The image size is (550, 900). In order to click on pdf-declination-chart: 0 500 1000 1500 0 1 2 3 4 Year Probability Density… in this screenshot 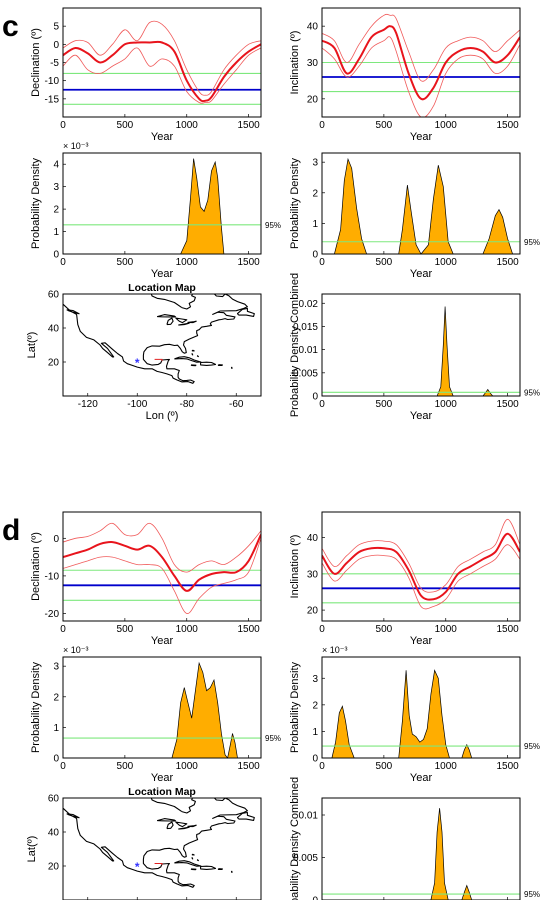, I will do `click(155, 210)`.